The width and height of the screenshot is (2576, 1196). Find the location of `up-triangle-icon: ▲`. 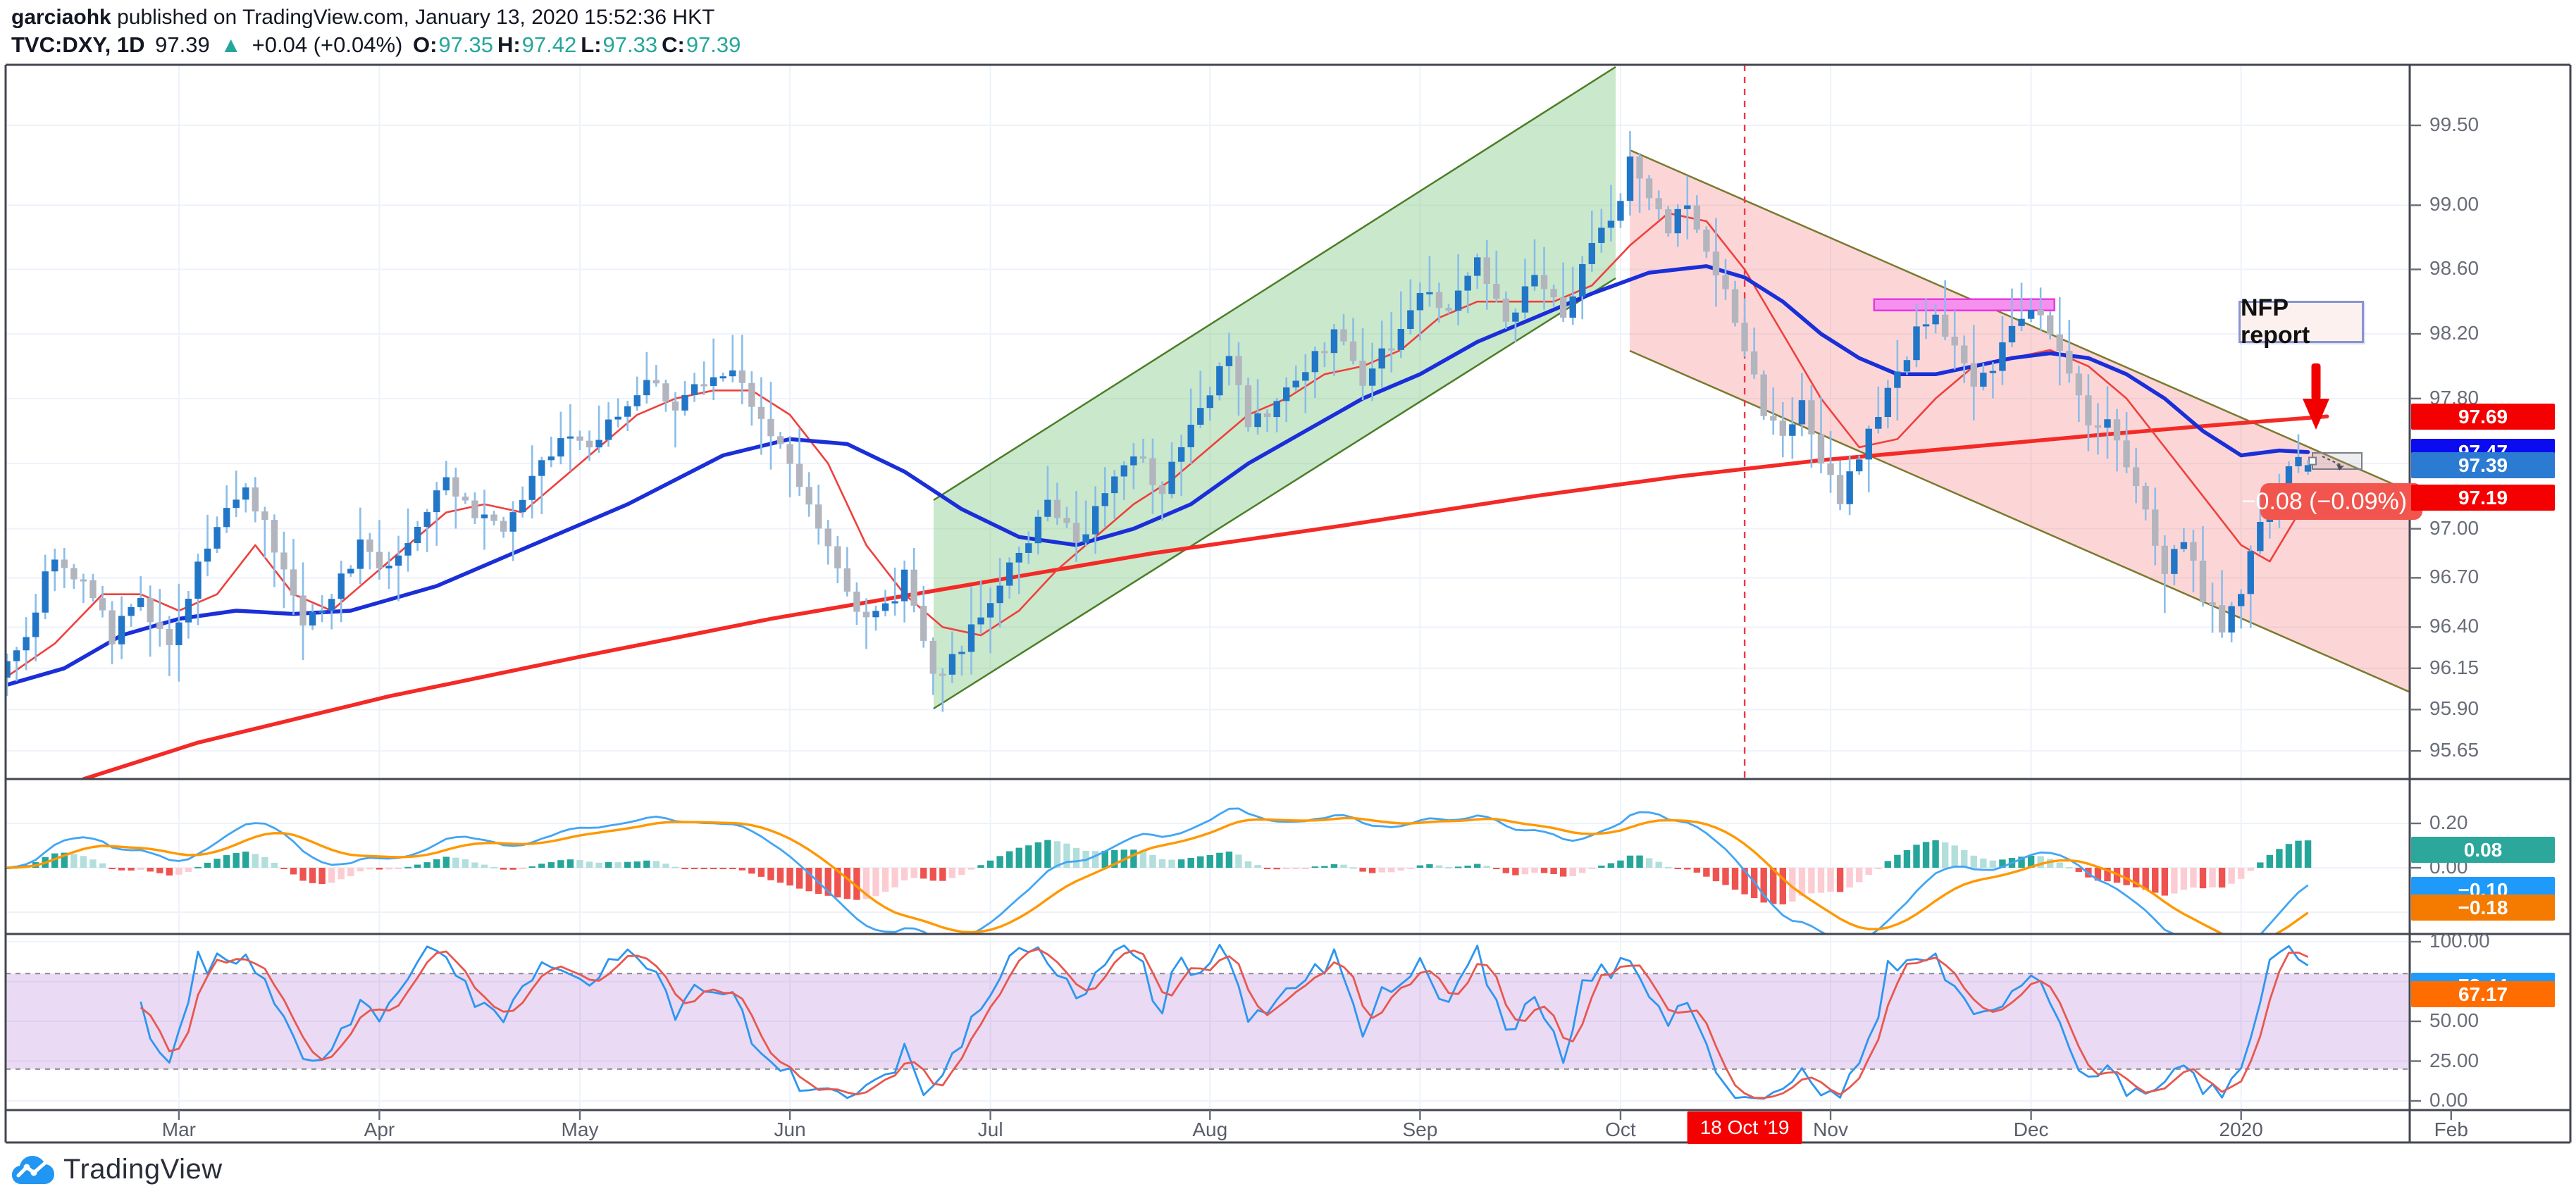

up-triangle-icon: ▲ is located at coordinates (231, 44).